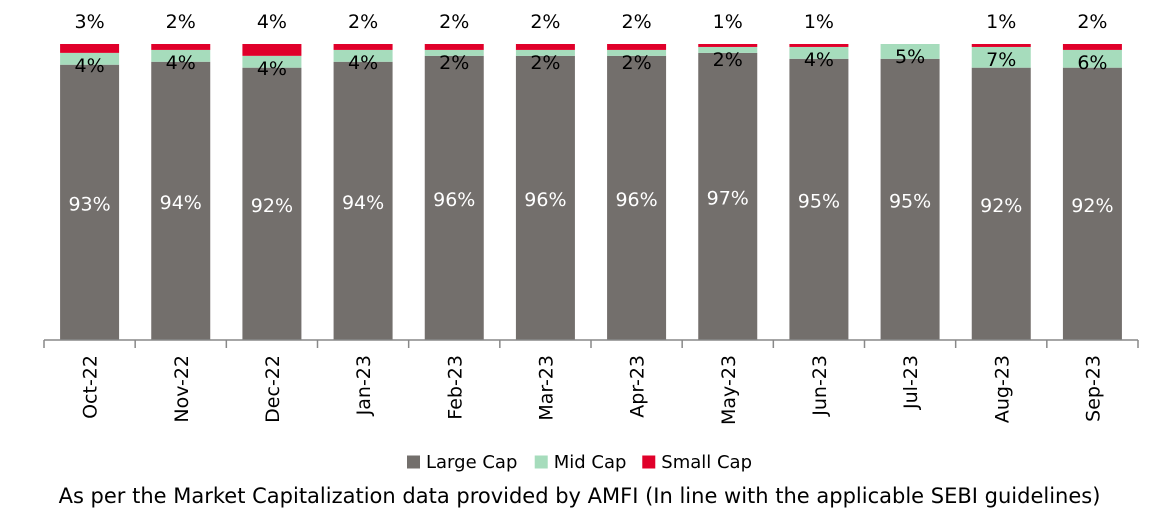 The image size is (1159, 525). What do you see at coordinates (911, 382) in the screenshot?
I see `x-tick-label: Jul-23` at bounding box center [911, 382].